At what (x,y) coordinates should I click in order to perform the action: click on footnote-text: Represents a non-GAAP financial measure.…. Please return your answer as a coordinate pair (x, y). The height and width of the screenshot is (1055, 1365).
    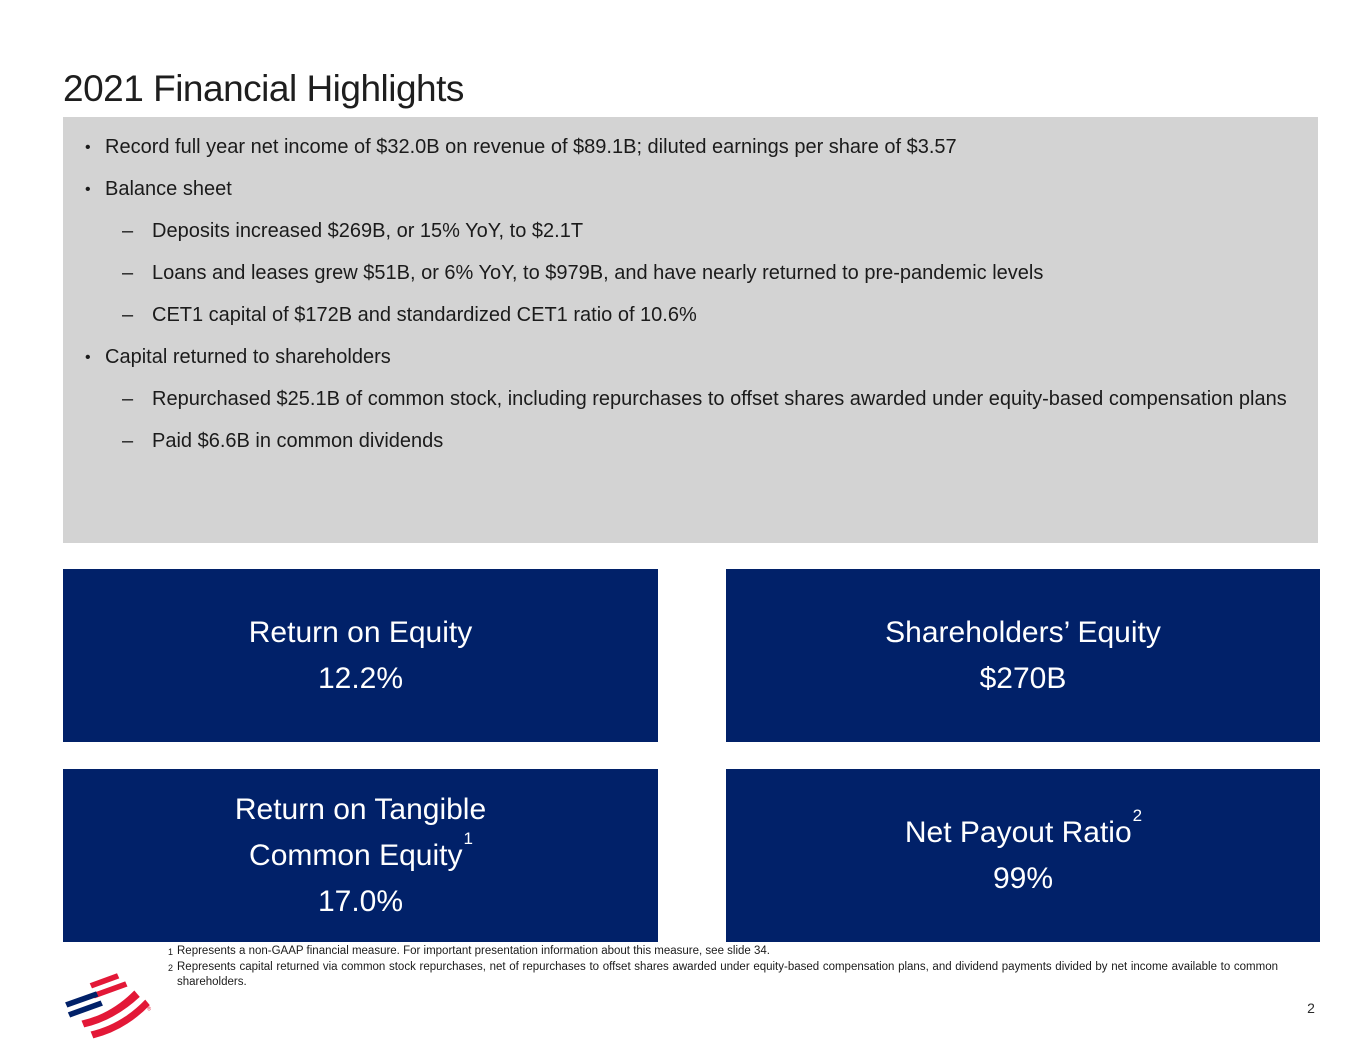
    Looking at the image, I should click on (473, 951).